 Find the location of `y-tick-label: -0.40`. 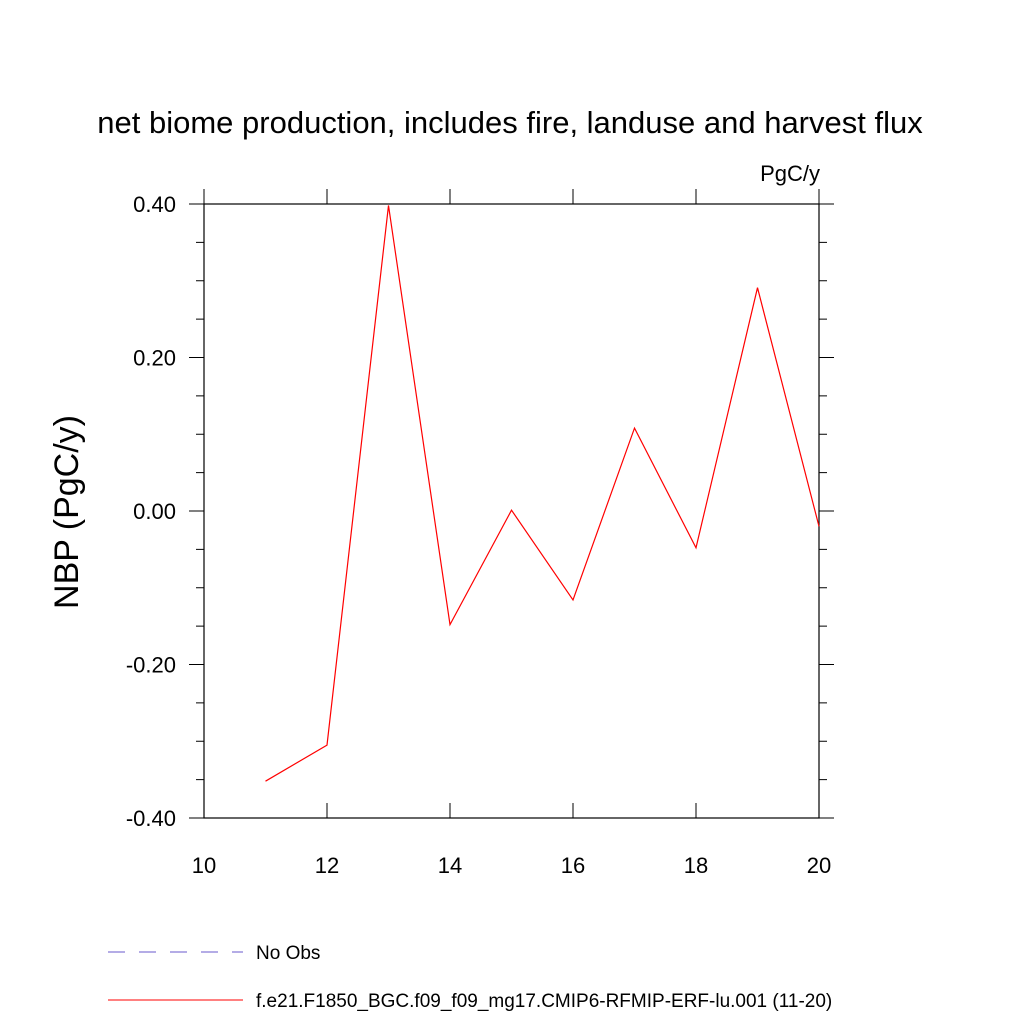

y-tick-label: -0.40 is located at coordinates (151, 818).